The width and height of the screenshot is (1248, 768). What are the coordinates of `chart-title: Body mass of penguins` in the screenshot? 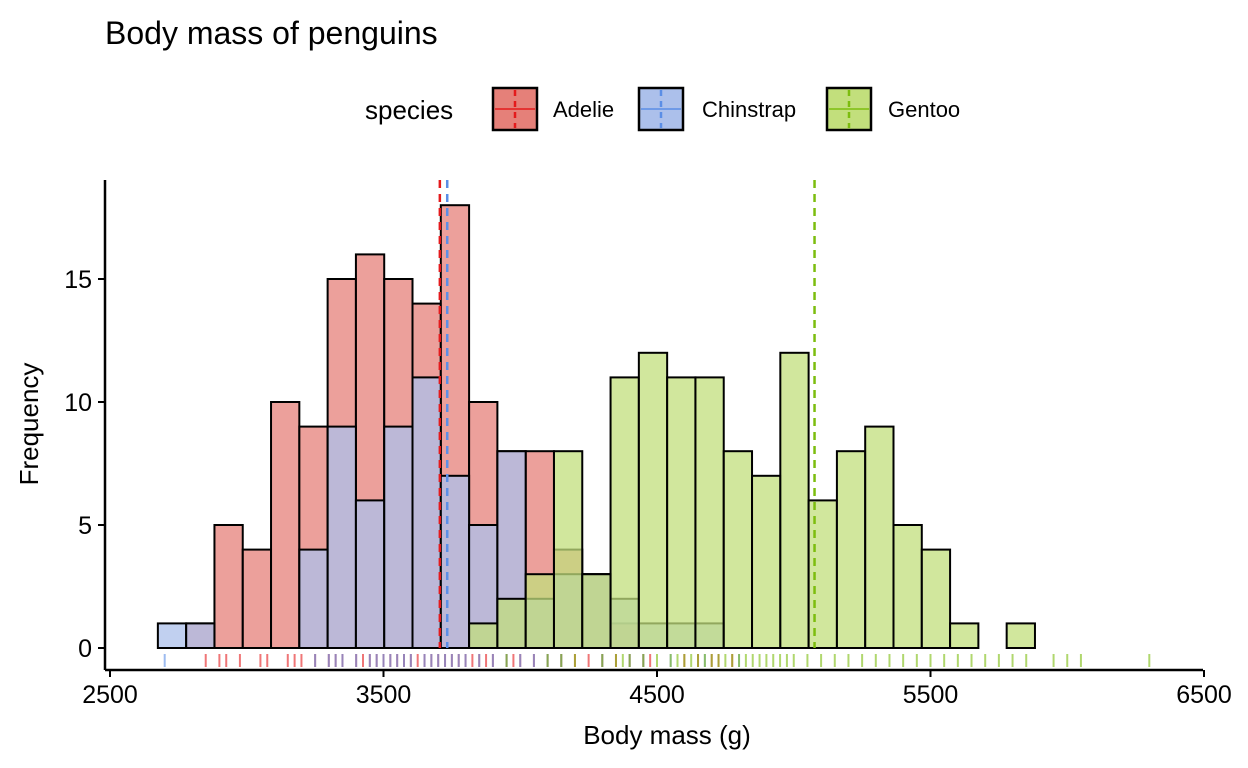 It's located at (271, 33).